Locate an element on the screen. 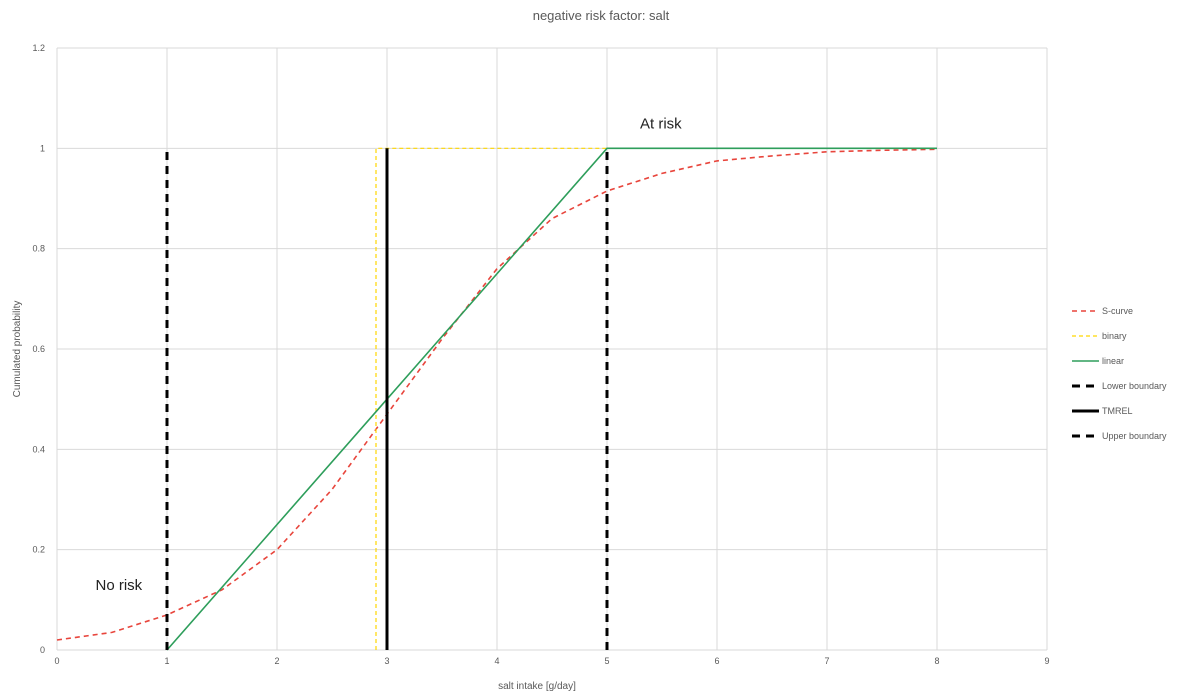 Image resolution: width=1202 pixels, height=693 pixels. x-tick-label: 3 is located at coordinates (386, 661).